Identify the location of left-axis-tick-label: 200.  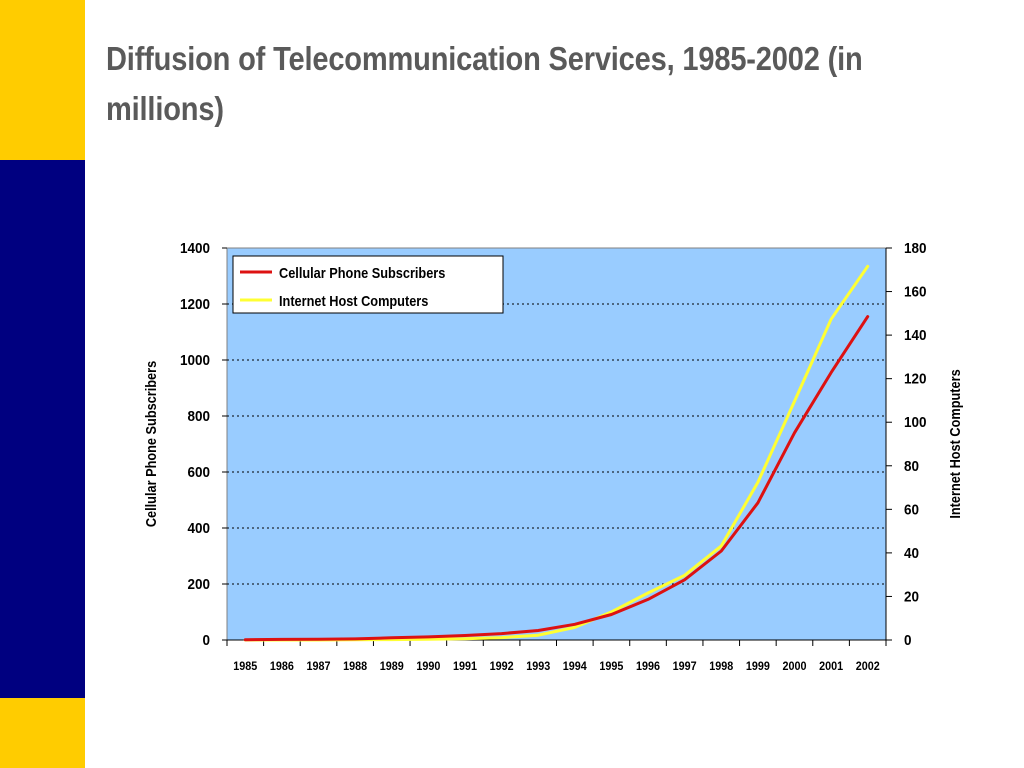
(199, 584).